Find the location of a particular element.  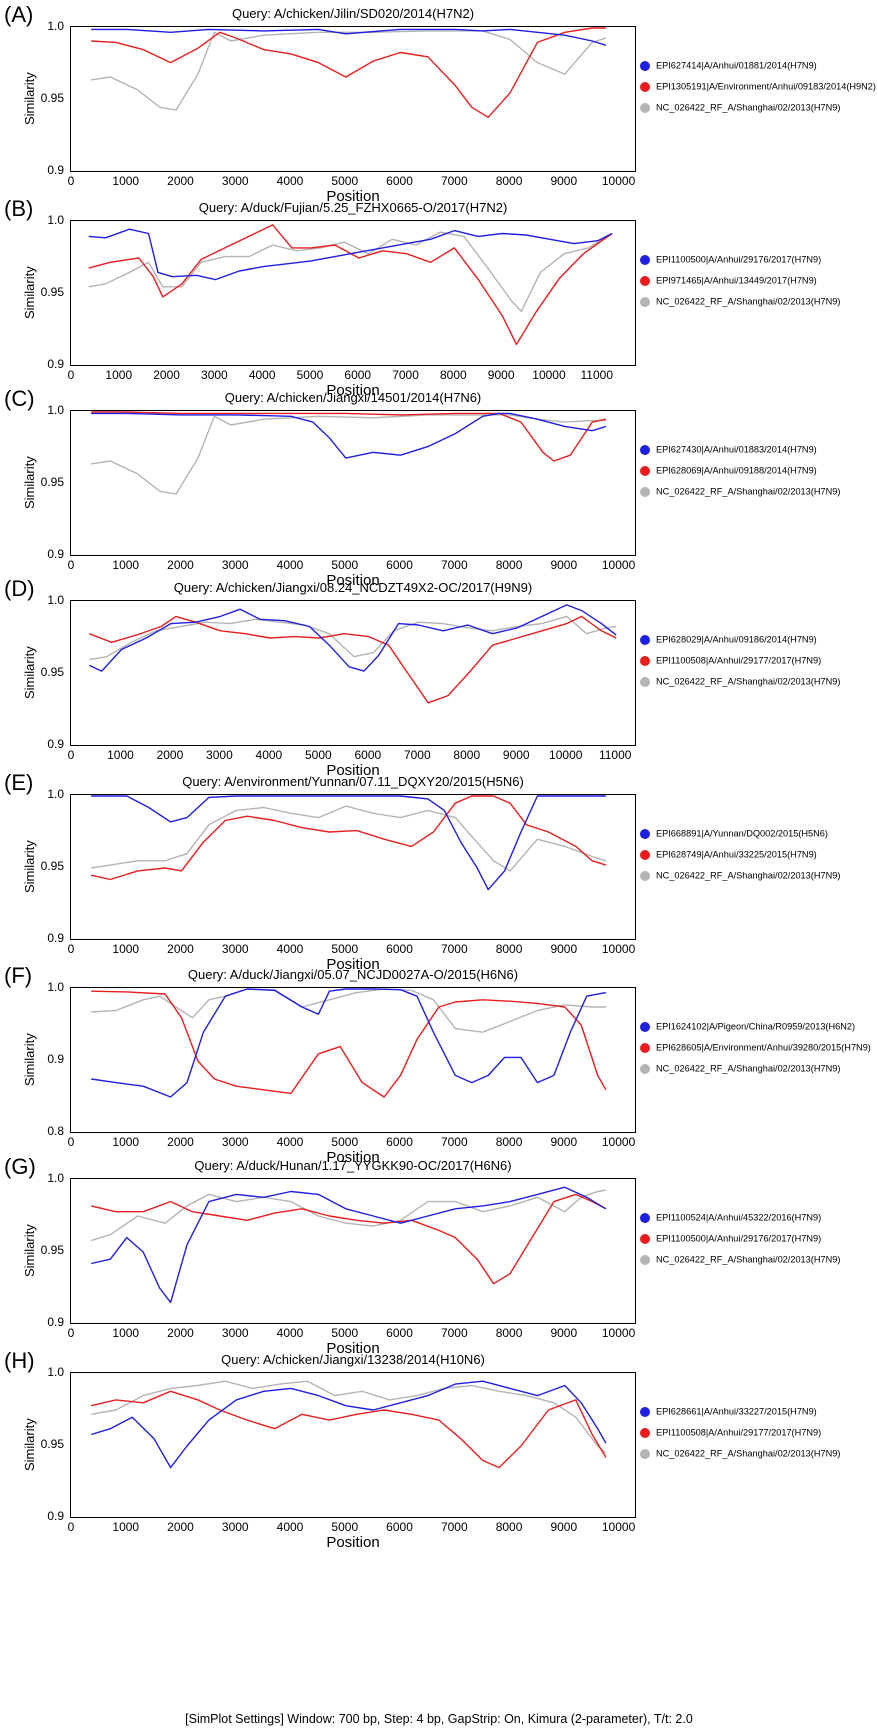

x-tick-label: 5000 is located at coordinates (345, 181).